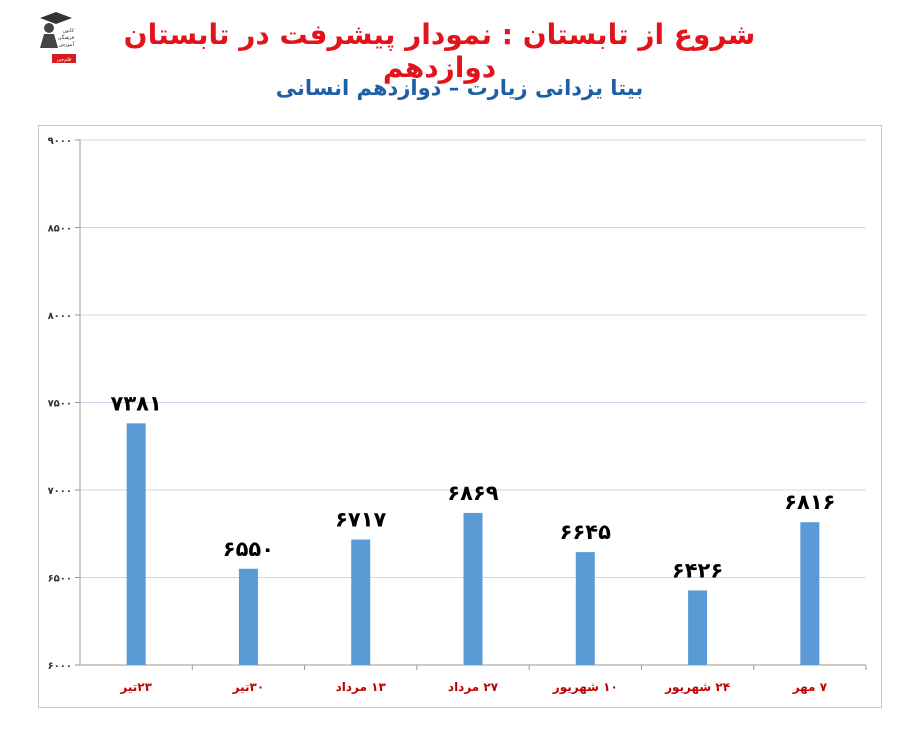 The image size is (919, 735). Describe the element at coordinates (135, 687) in the screenshot. I see `x-tick-label: ۲۳تیر` at that location.